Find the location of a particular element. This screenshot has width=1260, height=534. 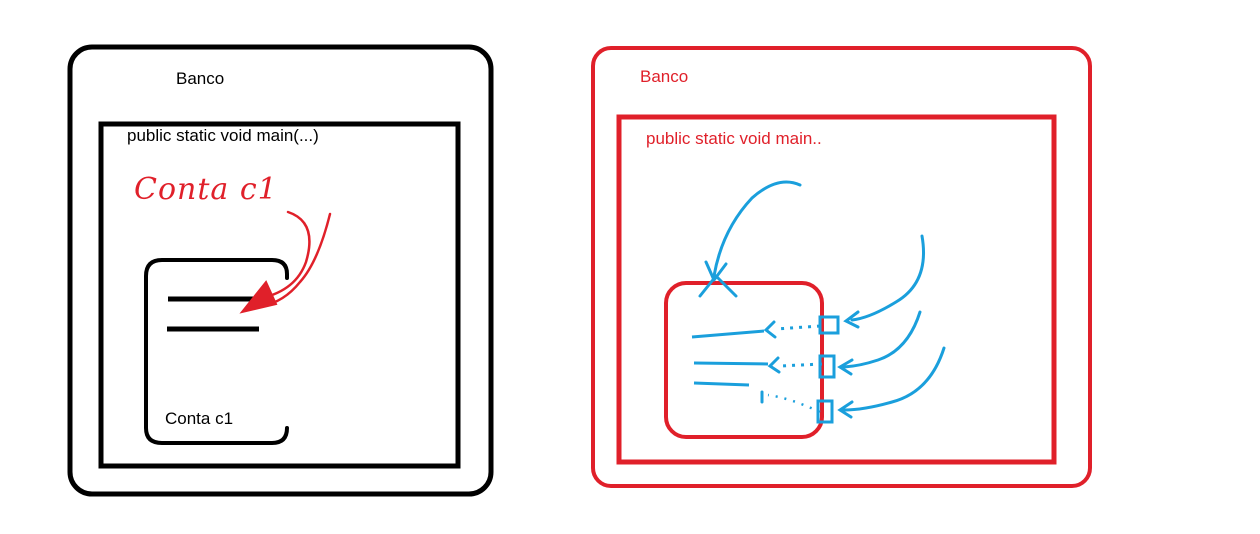

right-top-arrow is located at coordinates (757, 229).